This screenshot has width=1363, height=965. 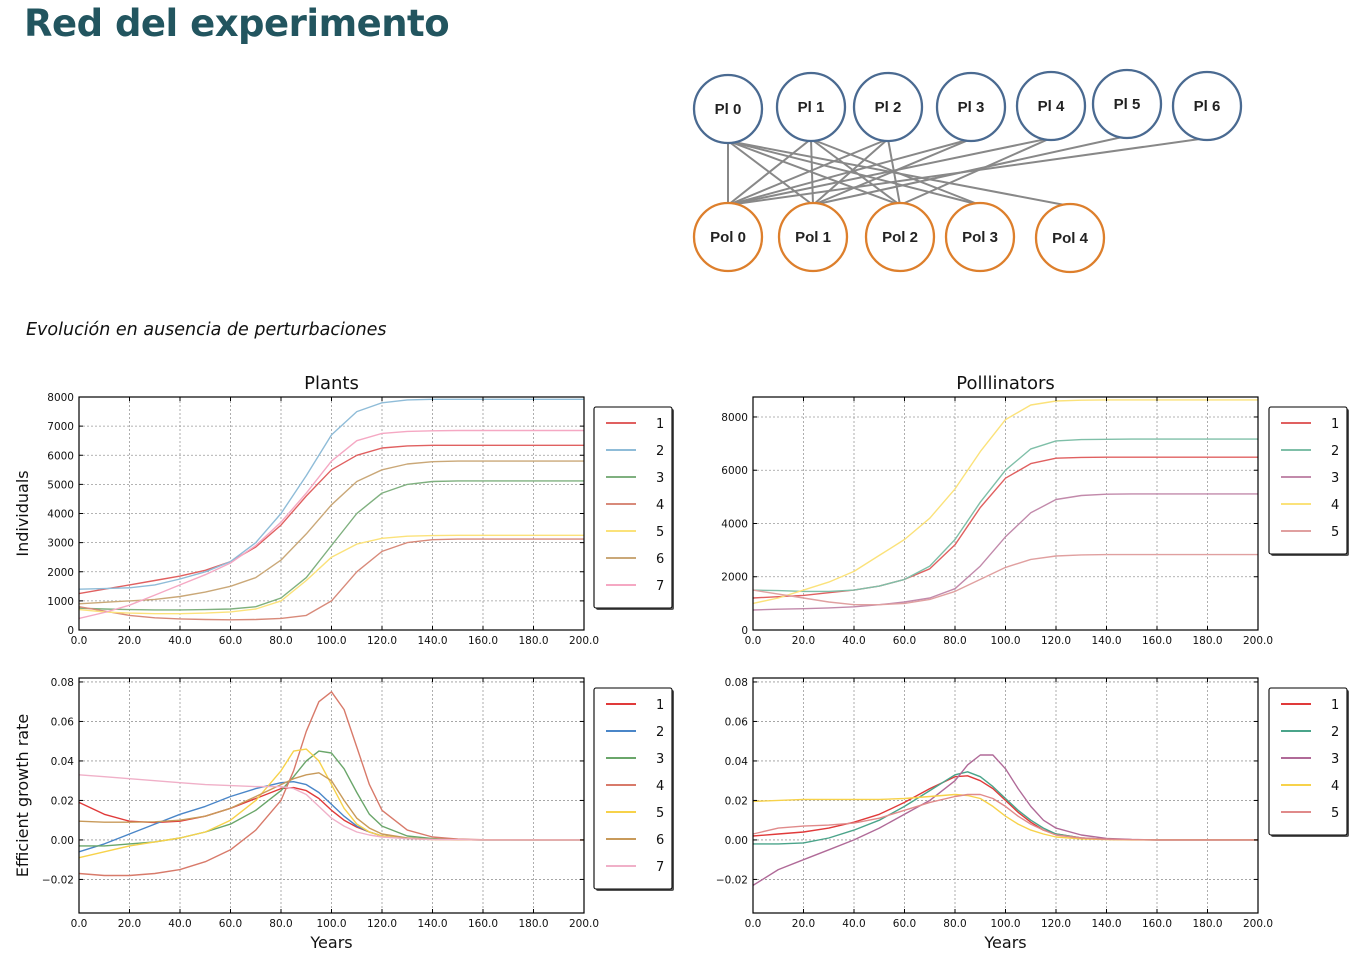 I want to click on y-tick-label: 0.04, so click(x=737, y=762).